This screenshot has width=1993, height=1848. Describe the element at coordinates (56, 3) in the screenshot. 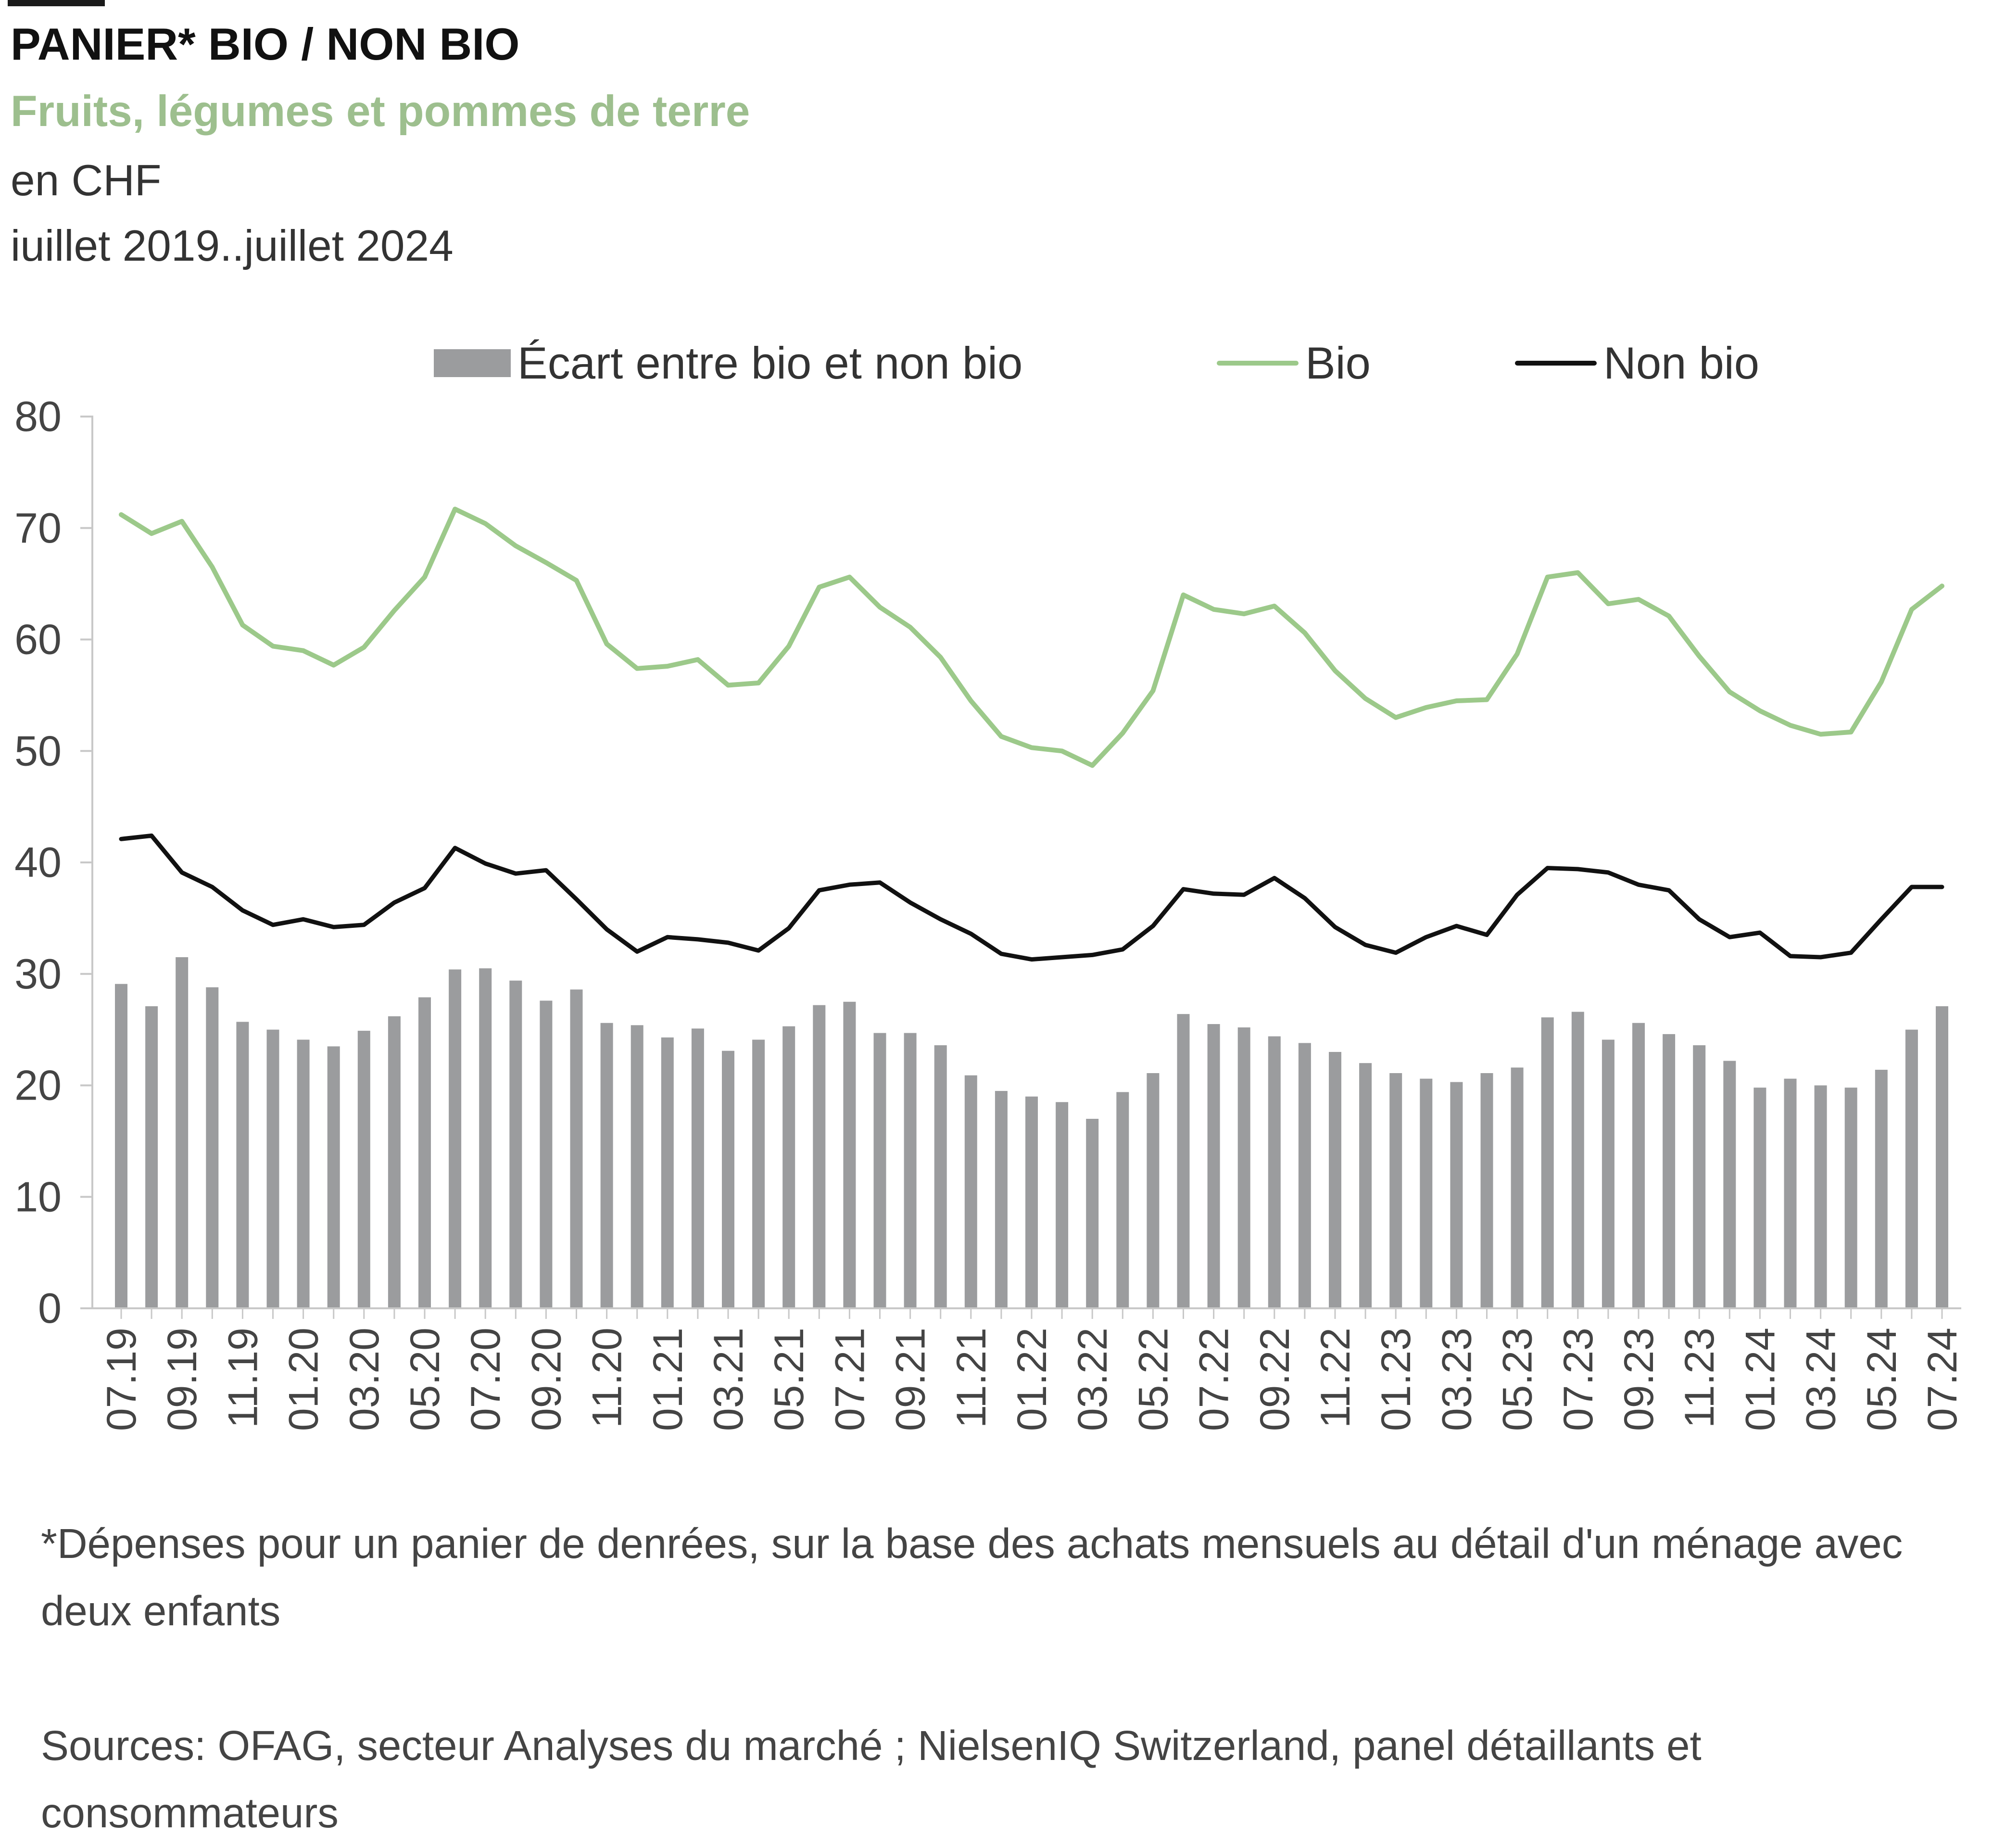

I see `title-accent-bar` at that location.